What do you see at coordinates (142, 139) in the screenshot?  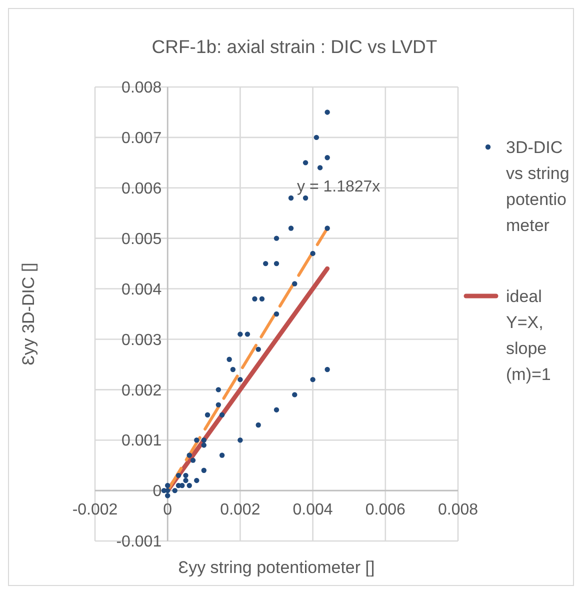 I see `y-tick-label: 0.007` at bounding box center [142, 139].